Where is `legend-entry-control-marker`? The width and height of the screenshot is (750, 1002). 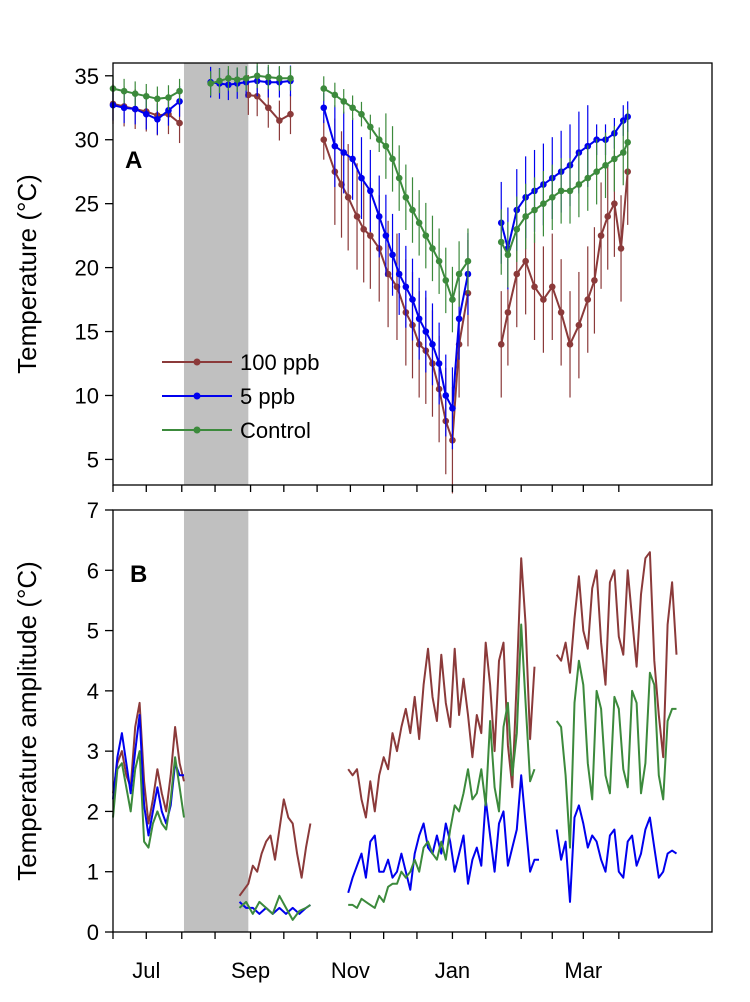 legend-entry-control-marker is located at coordinates (197, 430).